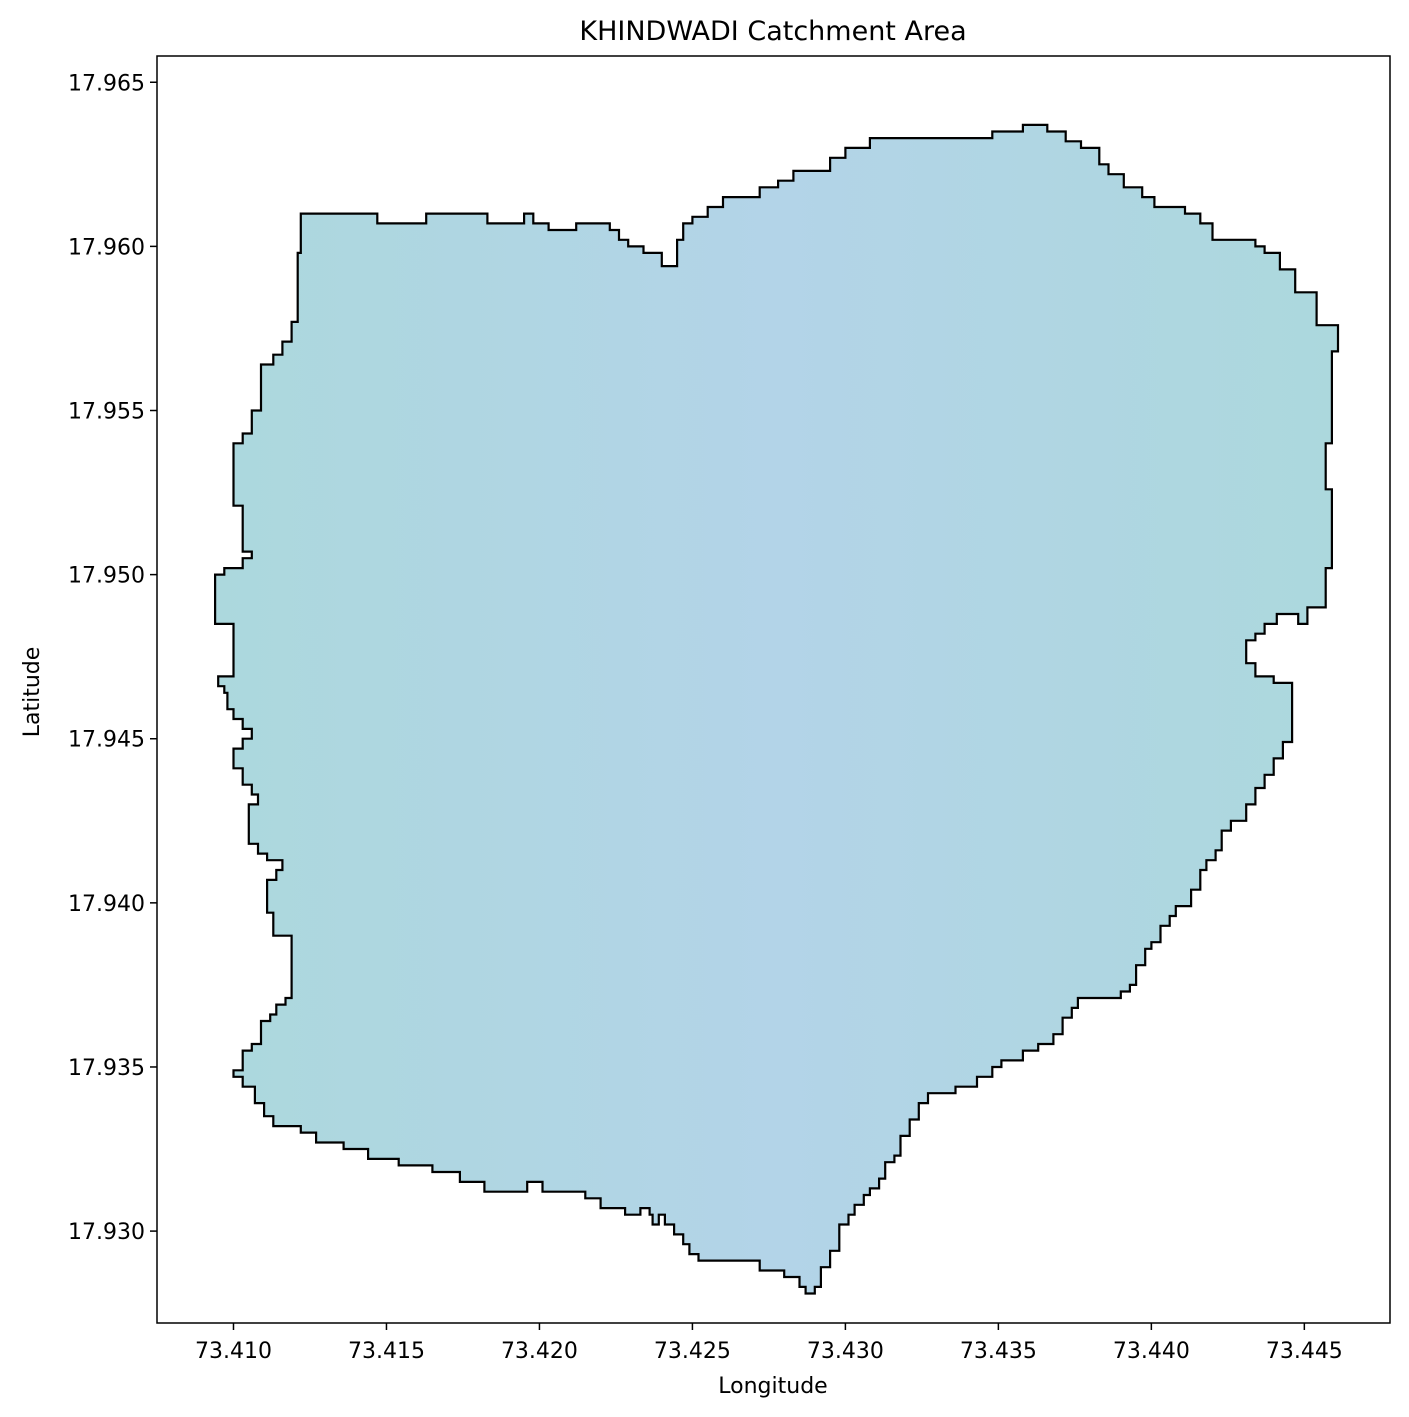 This screenshot has width=1409, height=1417. I want to click on chart-title: KHINDWADI Catchment Area, so click(772, 31).